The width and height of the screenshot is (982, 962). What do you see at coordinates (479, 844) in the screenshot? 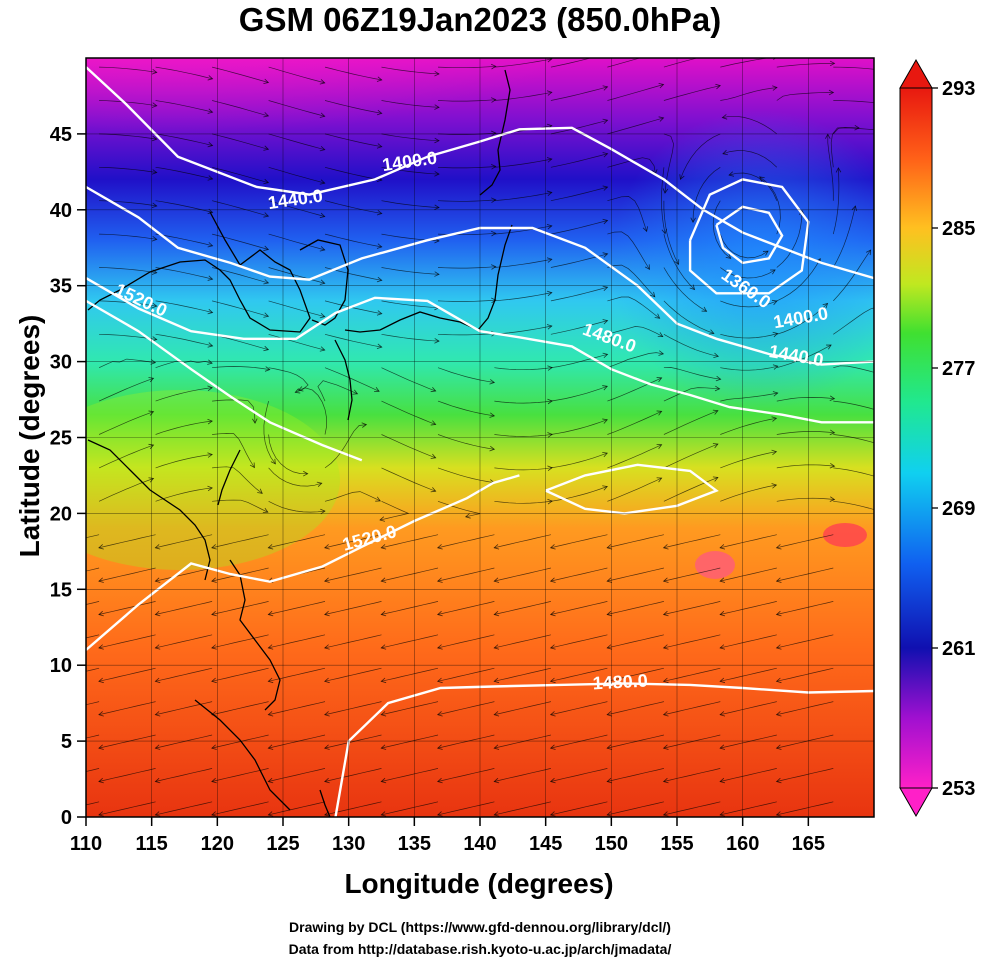
I see `x-tick-label: 140` at bounding box center [479, 844].